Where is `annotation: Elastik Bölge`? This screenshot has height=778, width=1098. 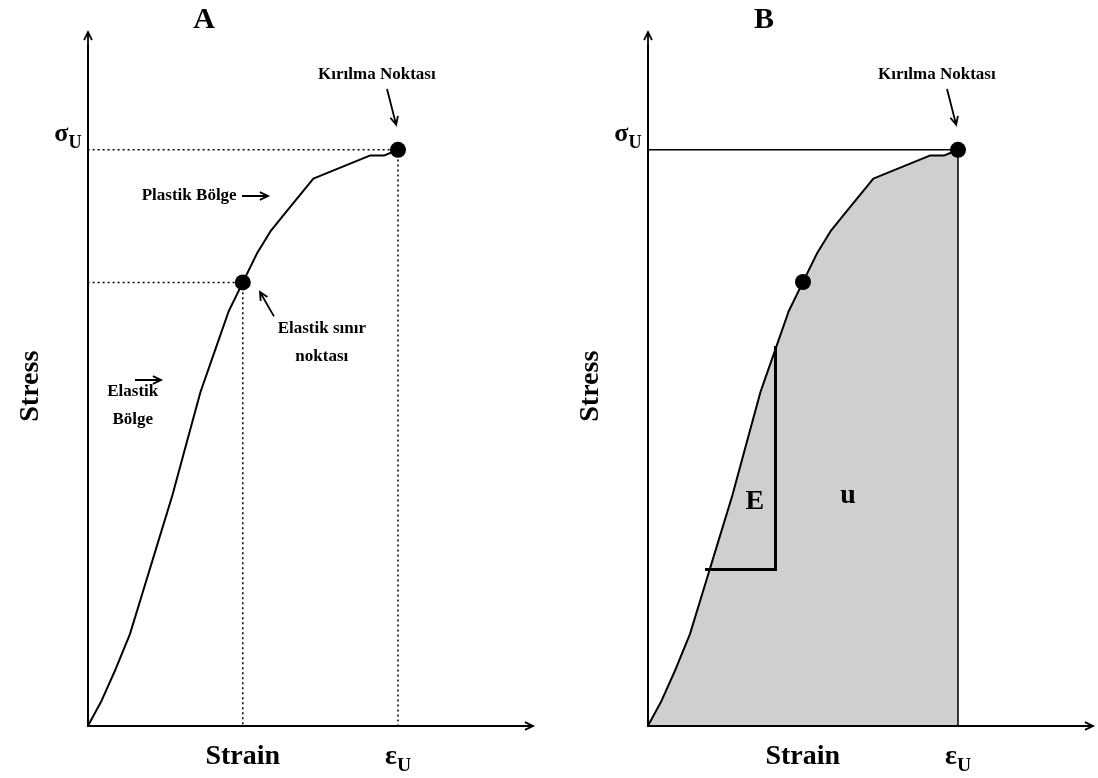 annotation: Elastik Bölge is located at coordinates (133, 405).